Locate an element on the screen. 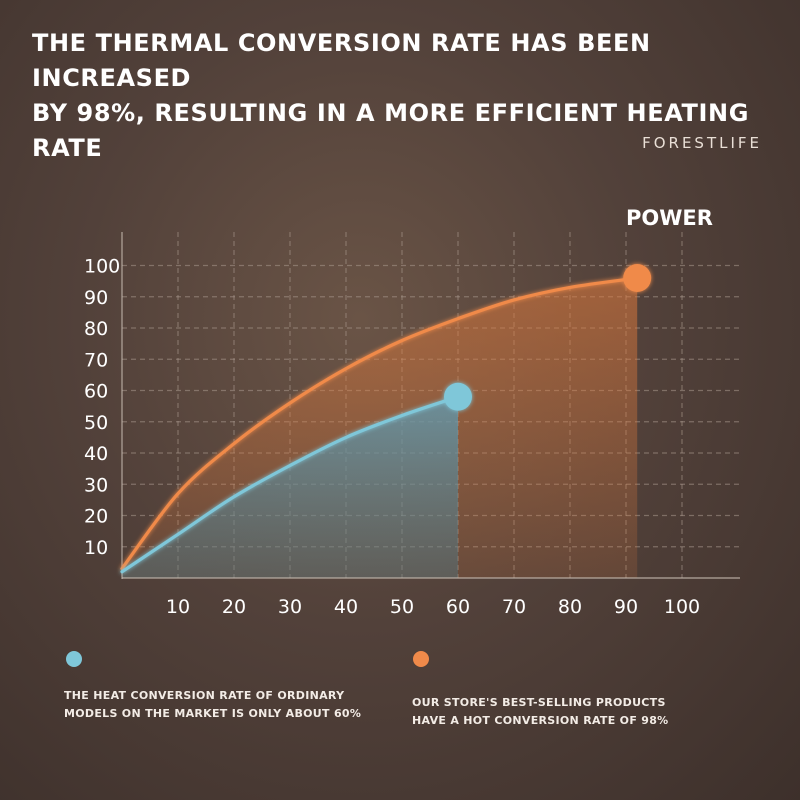 This screenshot has width=800, height=800. y-tick-label: 100 is located at coordinates (102, 267).